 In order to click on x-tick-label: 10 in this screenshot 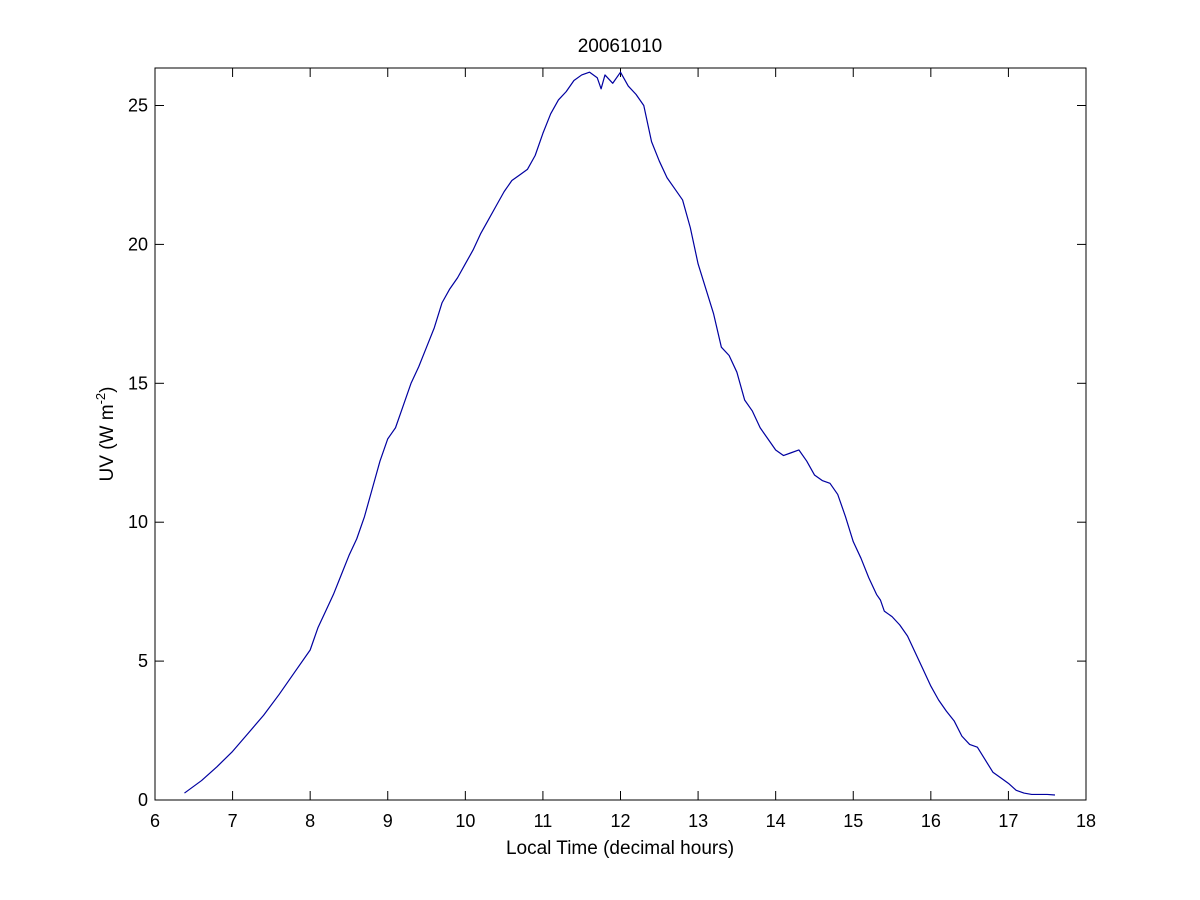, I will do `click(465, 821)`.